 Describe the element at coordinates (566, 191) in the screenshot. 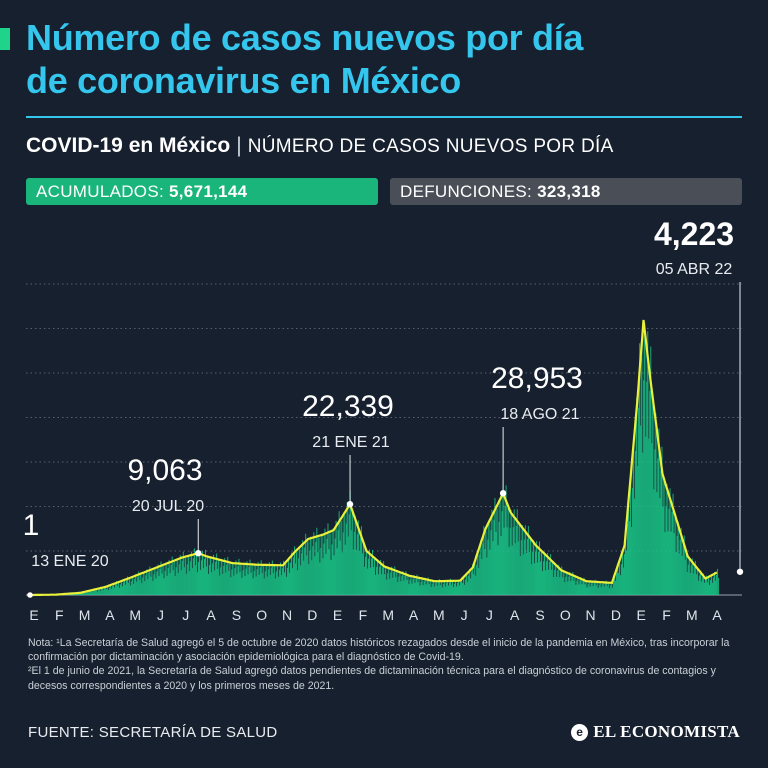

I see `defunciones-badge: DEFUNCIONES: 323,318` at that location.